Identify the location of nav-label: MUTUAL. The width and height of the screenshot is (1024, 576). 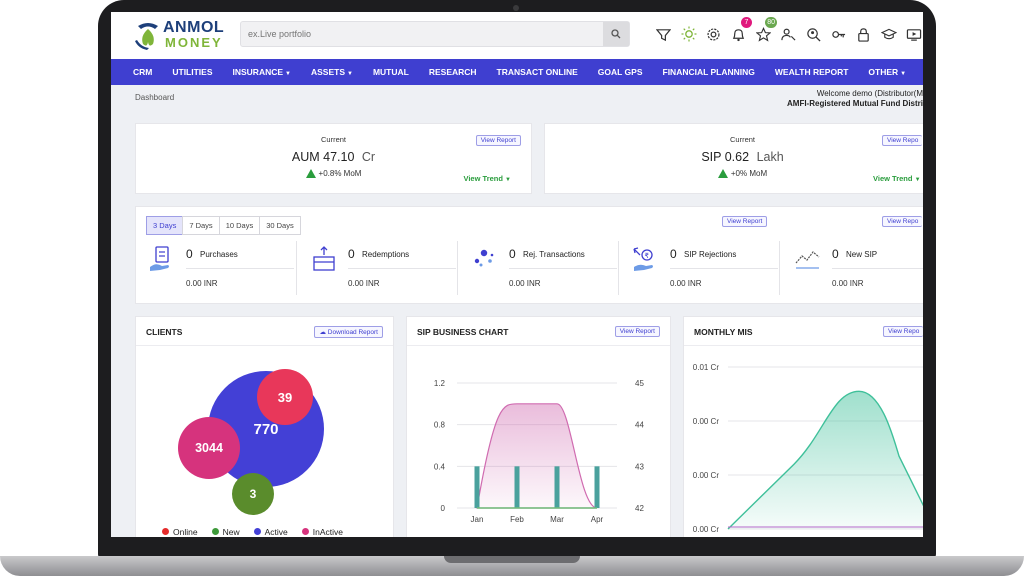
(390, 72).